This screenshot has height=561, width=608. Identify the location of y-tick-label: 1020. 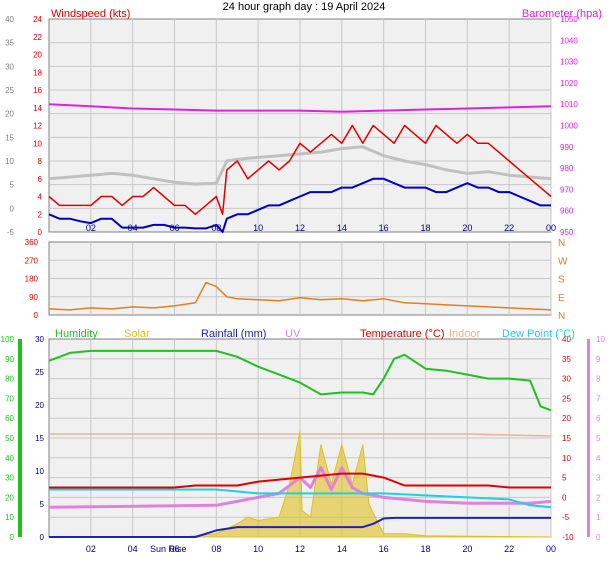
(569, 83).